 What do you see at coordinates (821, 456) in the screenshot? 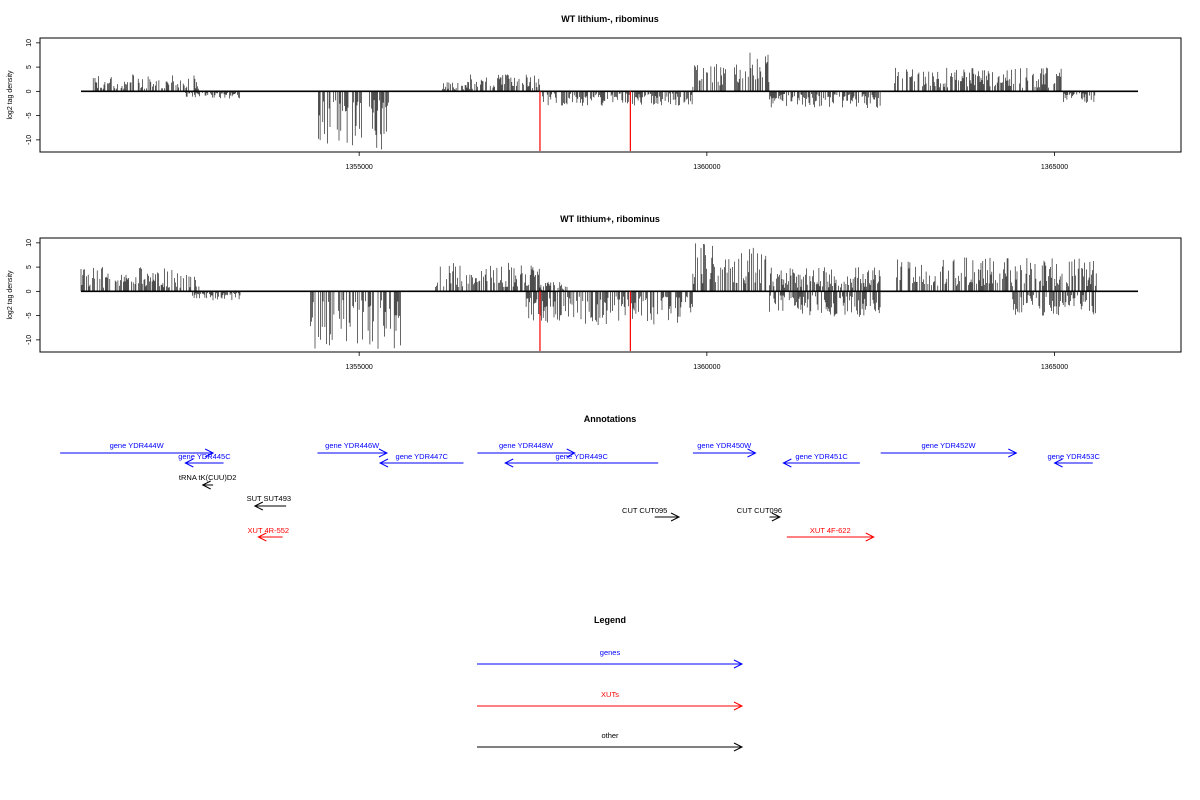
I see `feature-label: gene YDR451C` at bounding box center [821, 456].